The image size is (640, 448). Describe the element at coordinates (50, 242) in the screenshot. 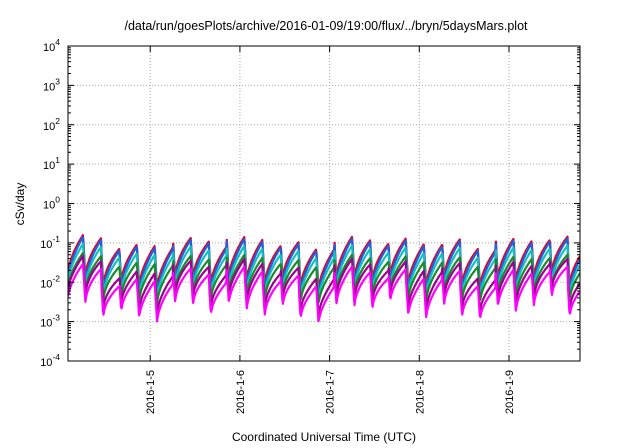

I see `y-tick-label: 10⁻¹` at that location.